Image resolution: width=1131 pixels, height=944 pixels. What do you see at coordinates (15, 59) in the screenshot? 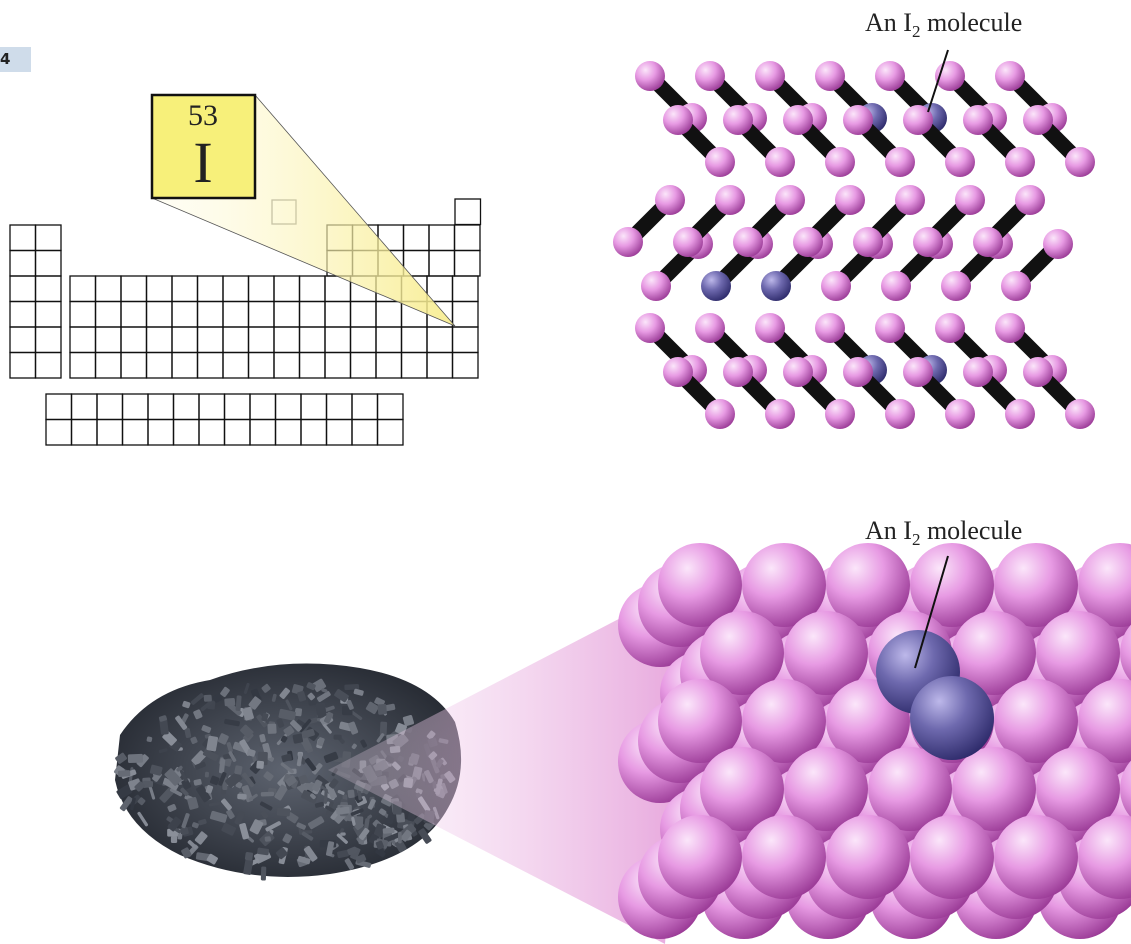
I see `page-tag: 4` at bounding box center [15, 59].